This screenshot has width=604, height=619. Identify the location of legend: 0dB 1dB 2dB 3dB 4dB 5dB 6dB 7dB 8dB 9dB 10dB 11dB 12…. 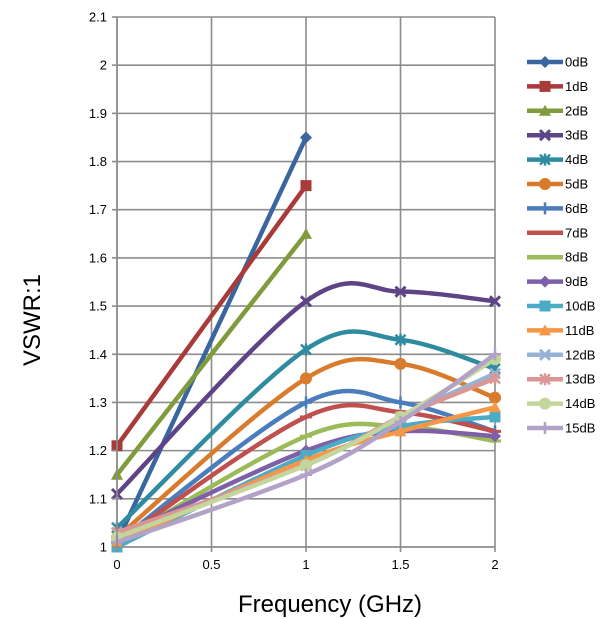
(561, 245).